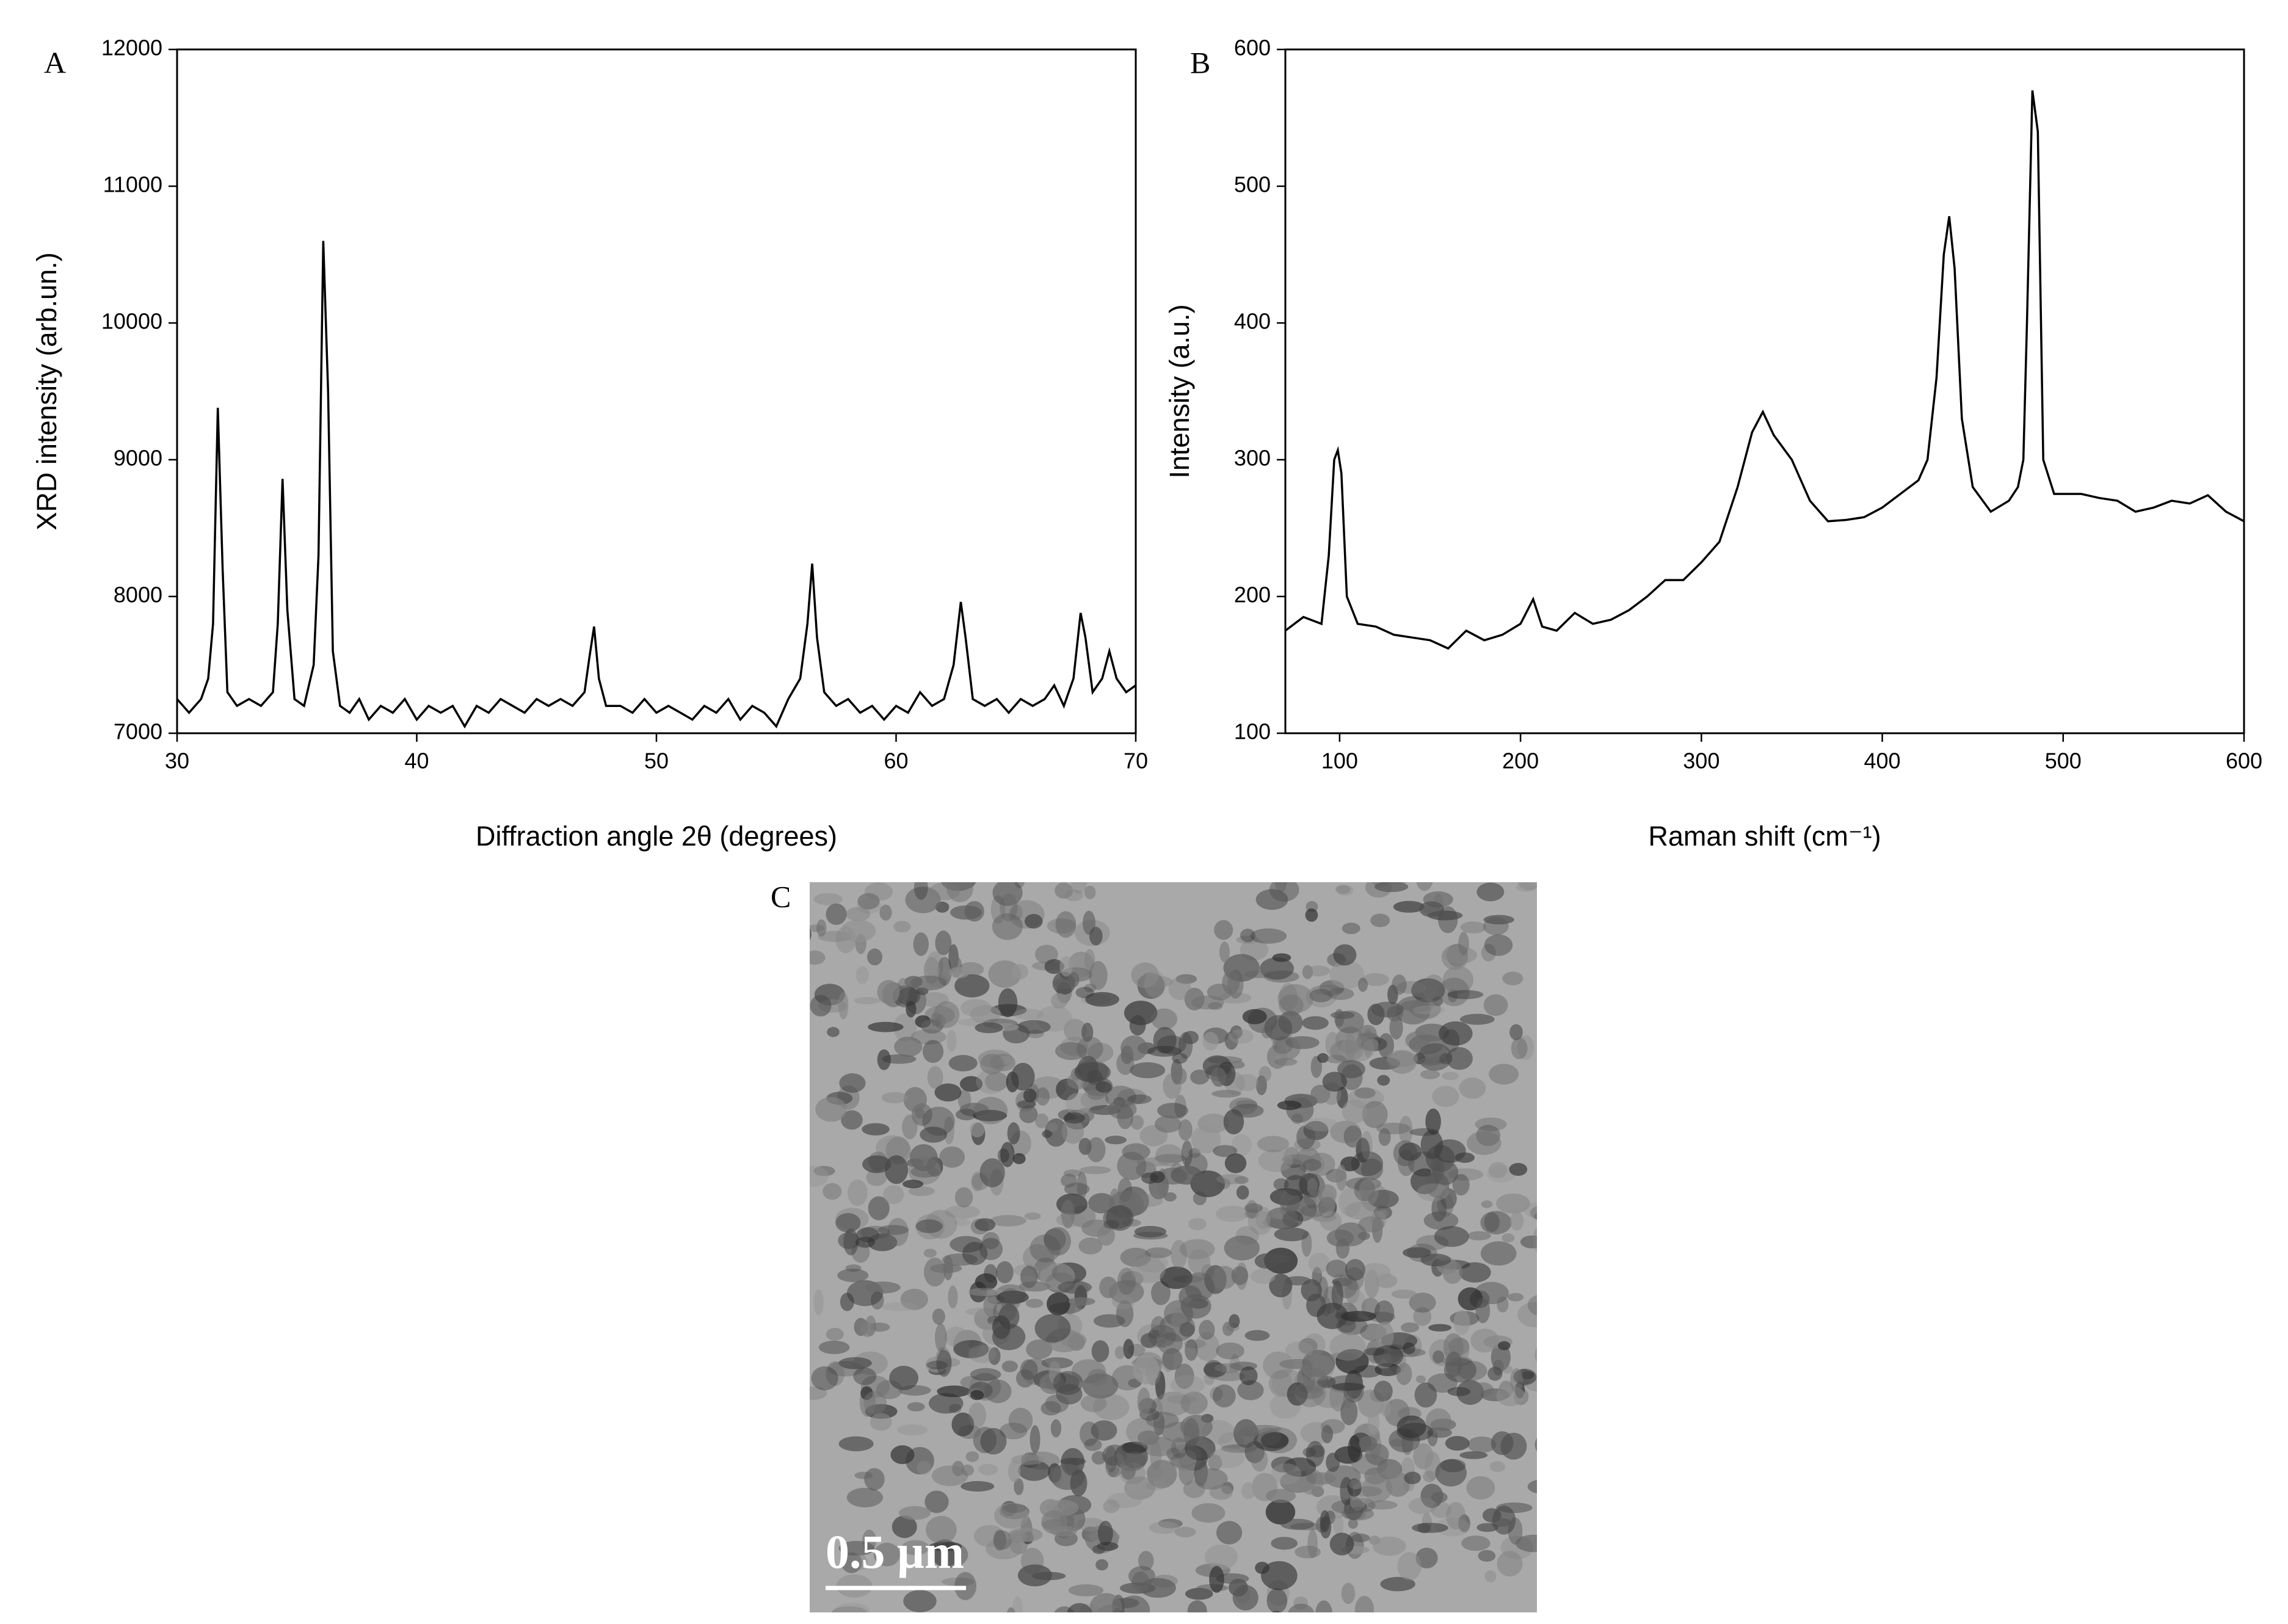  What do you see at coordinates (656, 761) in the screenshot?
I see `x-tick-label: 50` at bounding box center [656, 761].